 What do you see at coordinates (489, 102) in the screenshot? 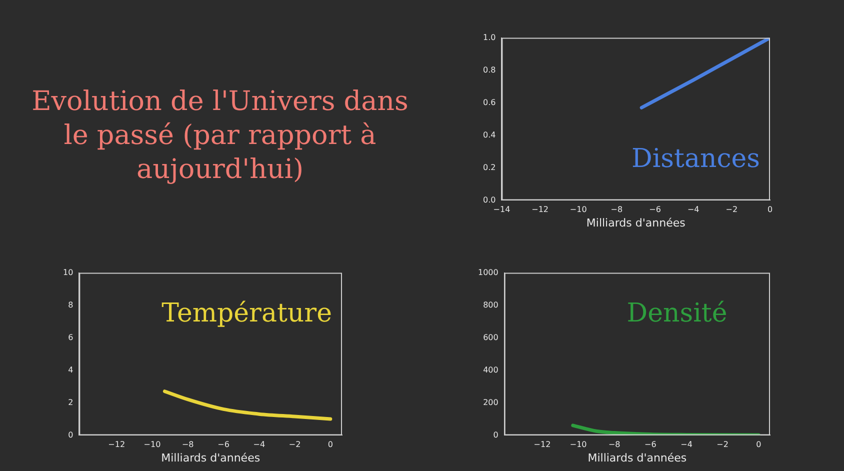
I see `y-tick-label: 0.6` at bounding box center [489, 102].